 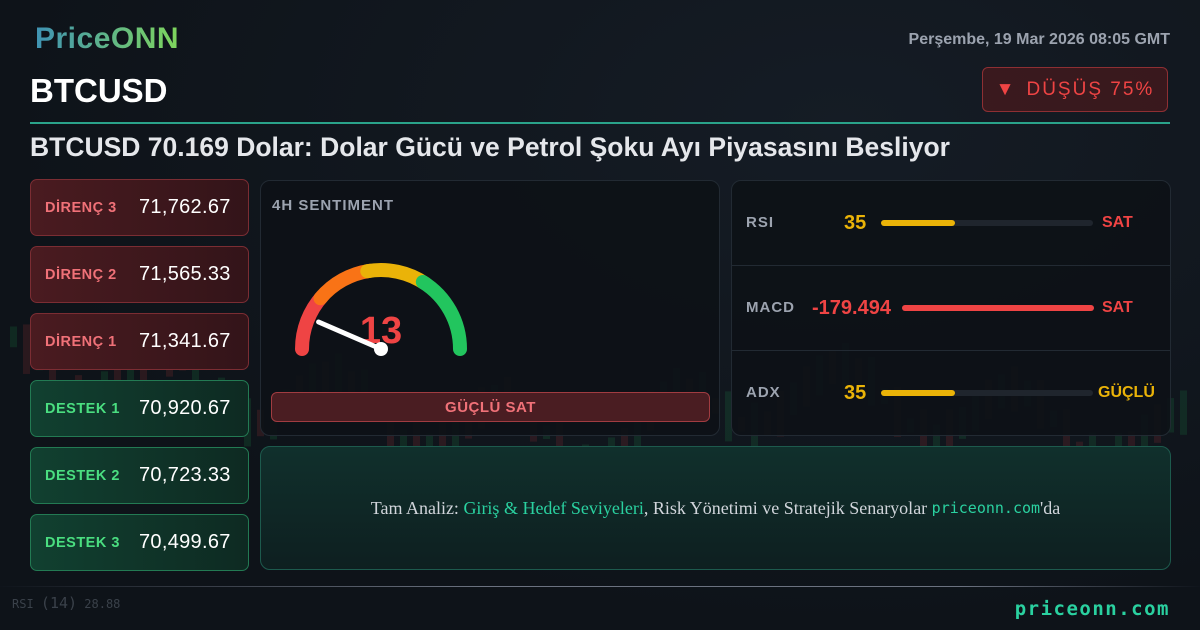 I want to click on gauge-segment-green, so click(x=441, y=315).